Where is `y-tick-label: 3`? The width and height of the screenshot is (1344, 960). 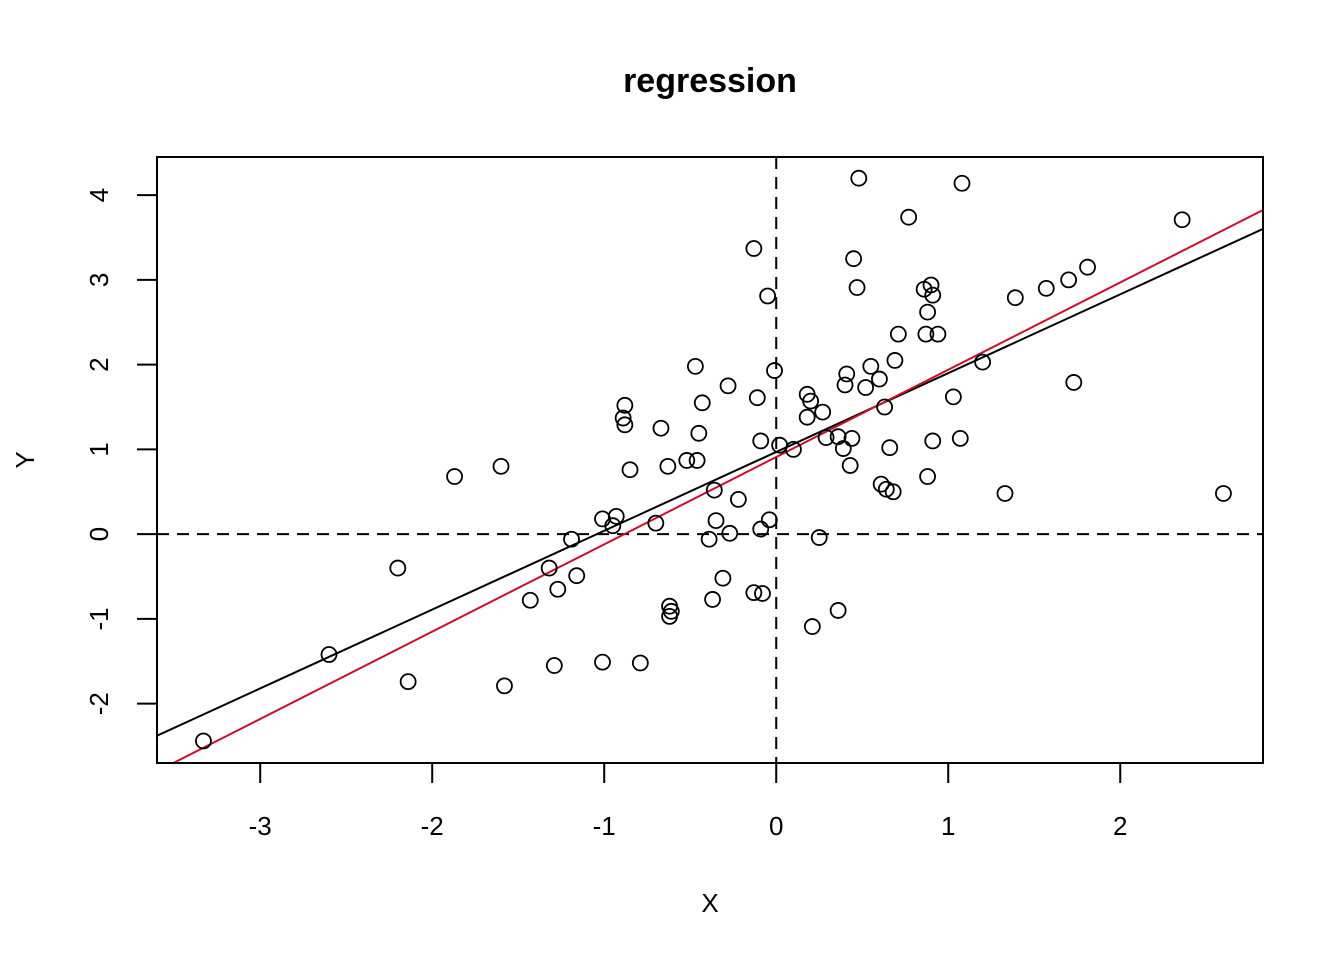
y-tick-label: 3 is located at coordinates (99, 280).